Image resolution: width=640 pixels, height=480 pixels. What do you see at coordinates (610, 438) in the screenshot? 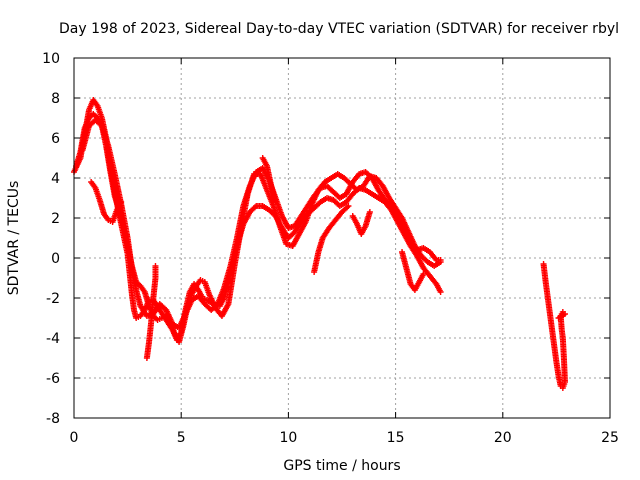
I see `x-tick-label: 25` at bounding box center [610, 438].